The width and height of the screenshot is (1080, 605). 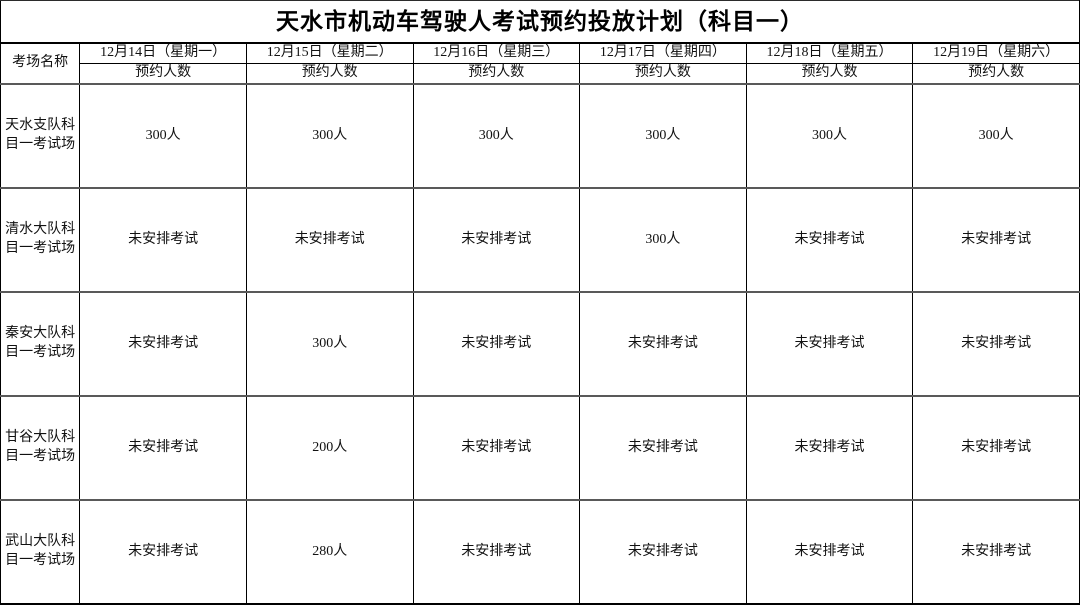 I want to click on title-row: 天水市机动车驾驶人考试预约投放计划（科目一）, so click(x=540, y=22).